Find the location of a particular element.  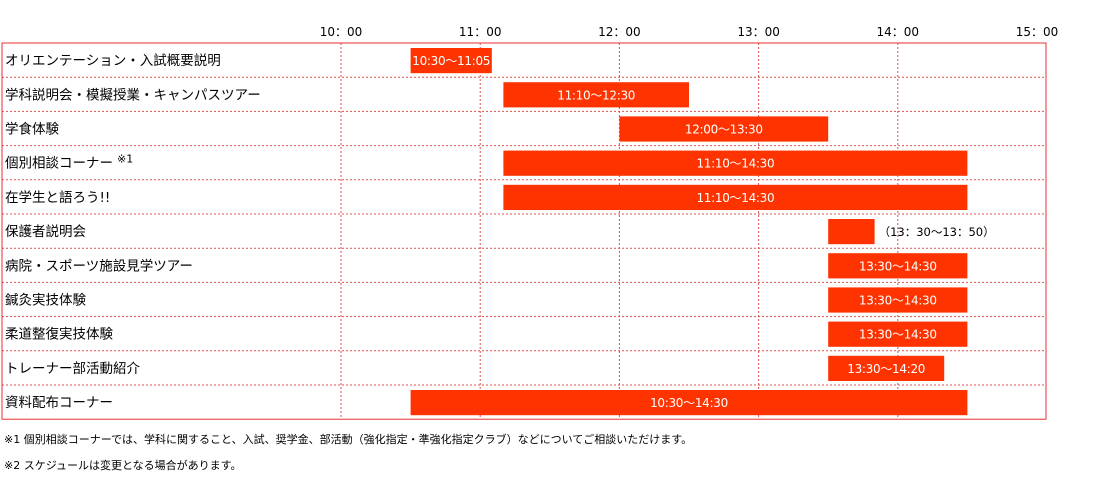

bar-label: 12:00～13:30 is located at coordinates (724, 130).